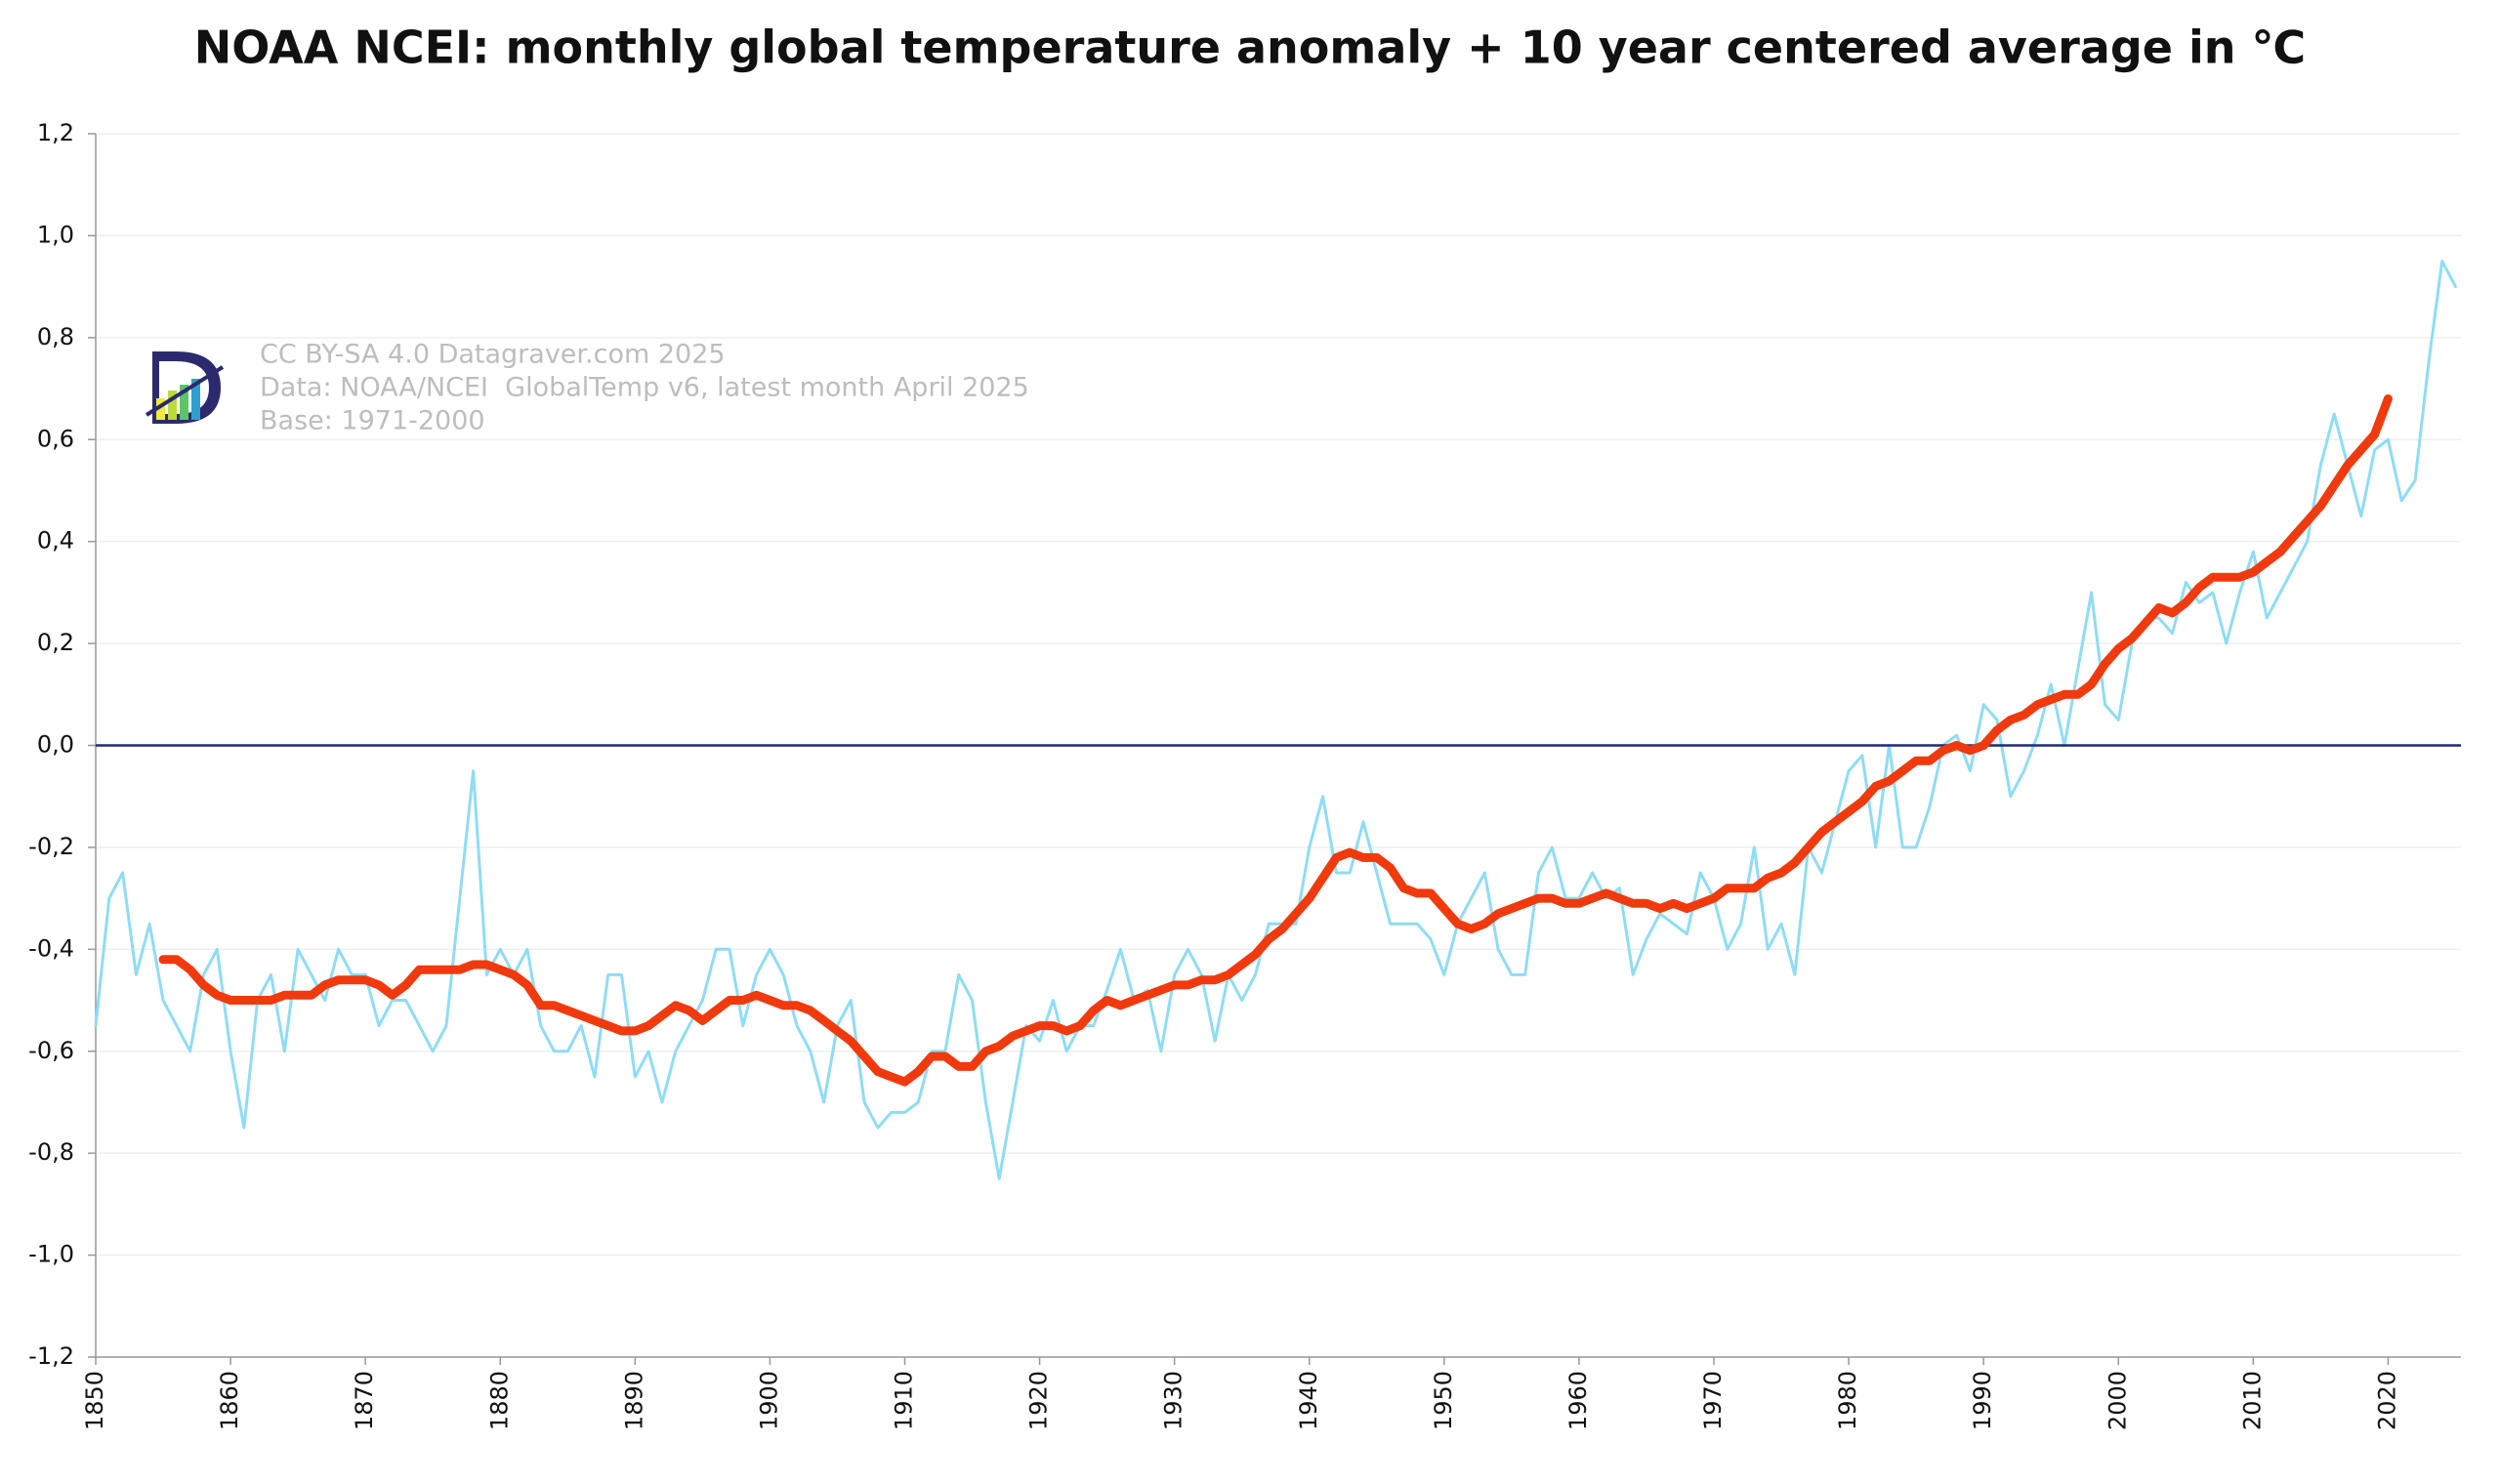  Describe the element at coordinates (1443, 1401) in the screenshot. I see `x-tick-label: 1950` at that location.